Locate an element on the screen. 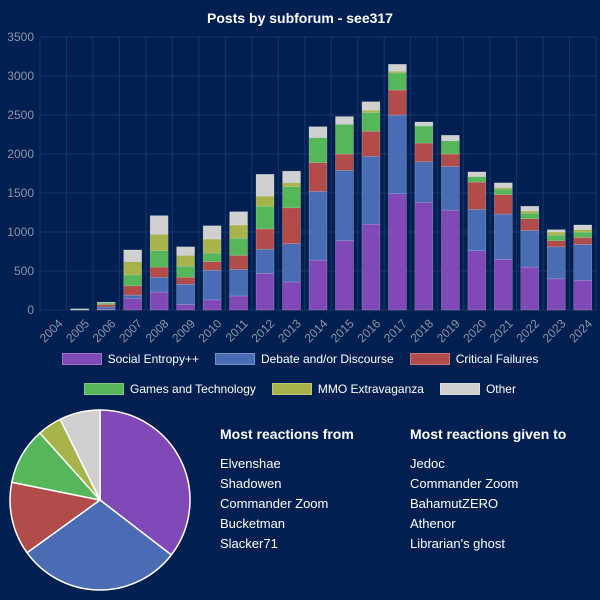  y-tick-label: 500 is located at coordinates (24, 271).